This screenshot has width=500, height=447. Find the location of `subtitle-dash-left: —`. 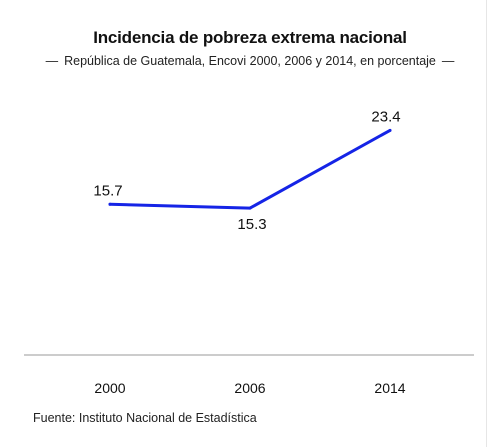

subtitle-dash-left: — is located at coordinates (52, 61).